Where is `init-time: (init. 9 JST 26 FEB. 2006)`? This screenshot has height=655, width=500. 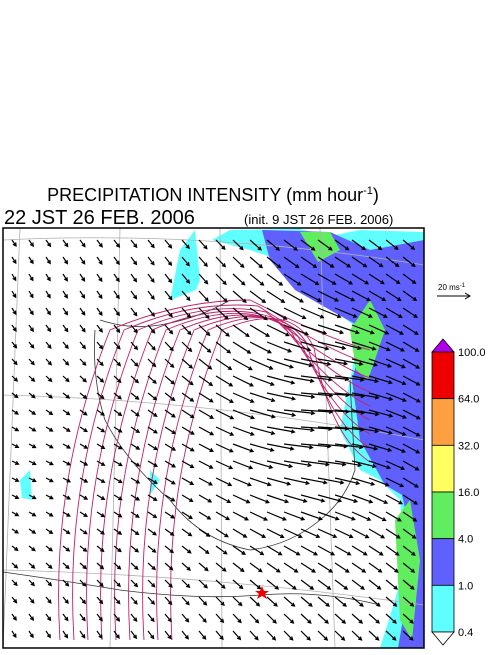 init-time: (init. 9 JST 26 FEB. 2006) is located at coordinates (318, 219).